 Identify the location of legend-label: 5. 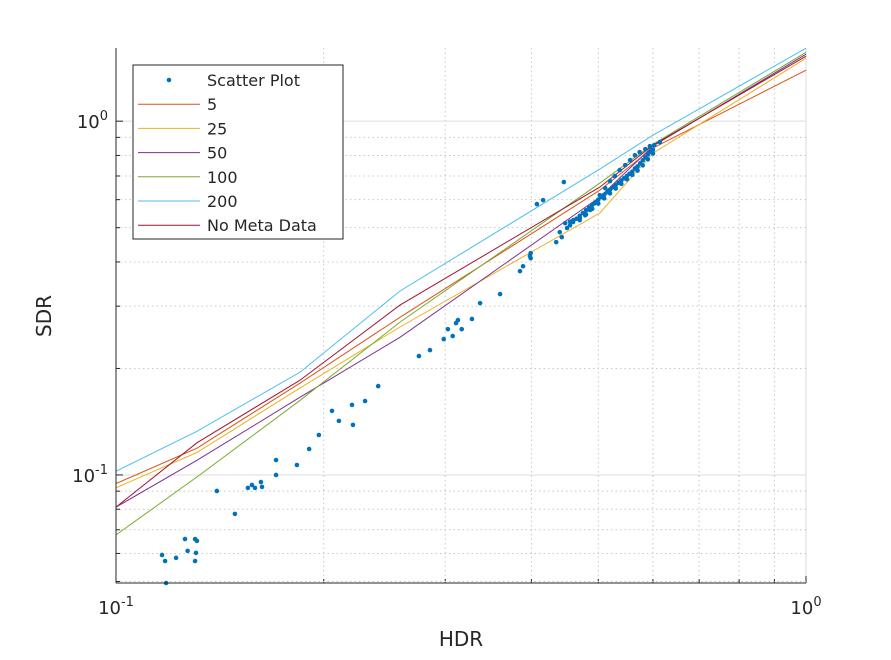
(212, 104).